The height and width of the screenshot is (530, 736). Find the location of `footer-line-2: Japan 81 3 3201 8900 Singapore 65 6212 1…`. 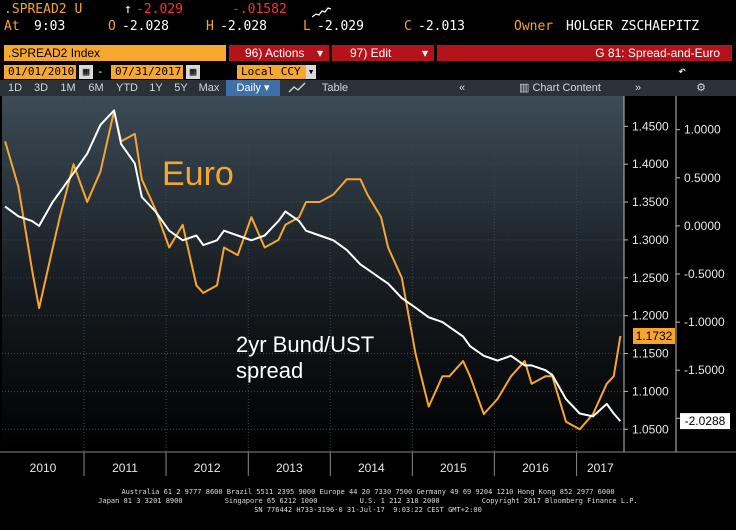

footer-line-2: Japan 81 3 3201 8900 Singapore 65 6212 1… is located at coordinates (368, 501).